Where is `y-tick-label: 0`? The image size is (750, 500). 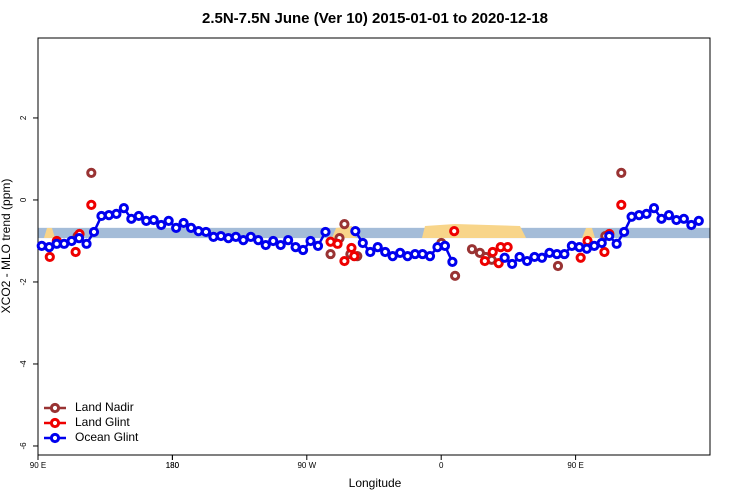
y-tick-label: 0 is located at coordinates (23, 199).